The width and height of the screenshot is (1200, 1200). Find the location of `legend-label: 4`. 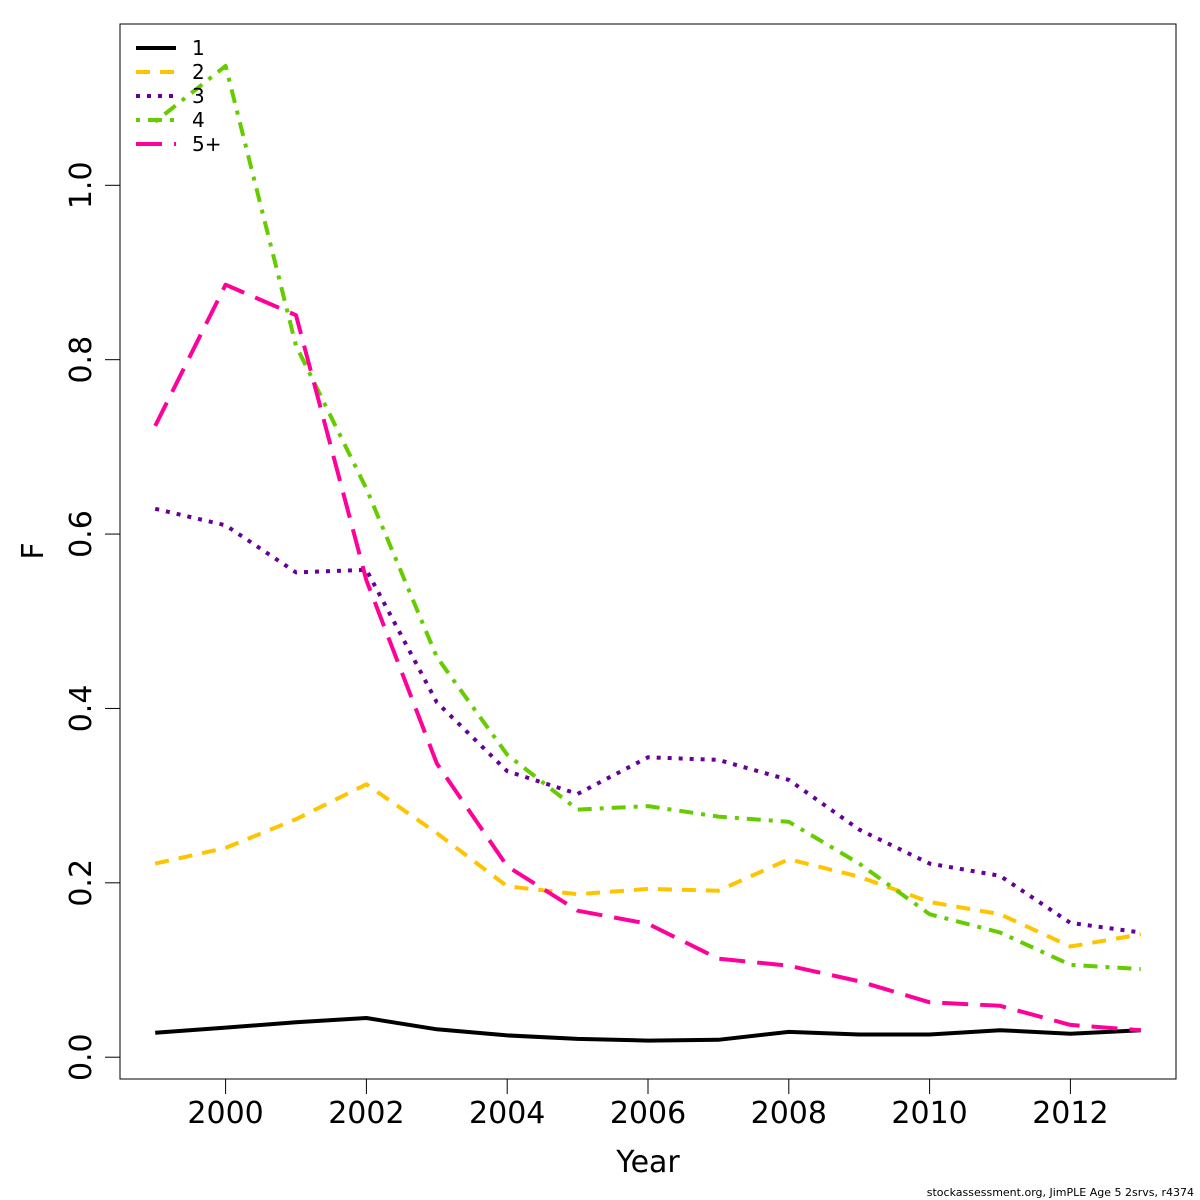

legend-label: 4 is located at coordinates (198, 120).